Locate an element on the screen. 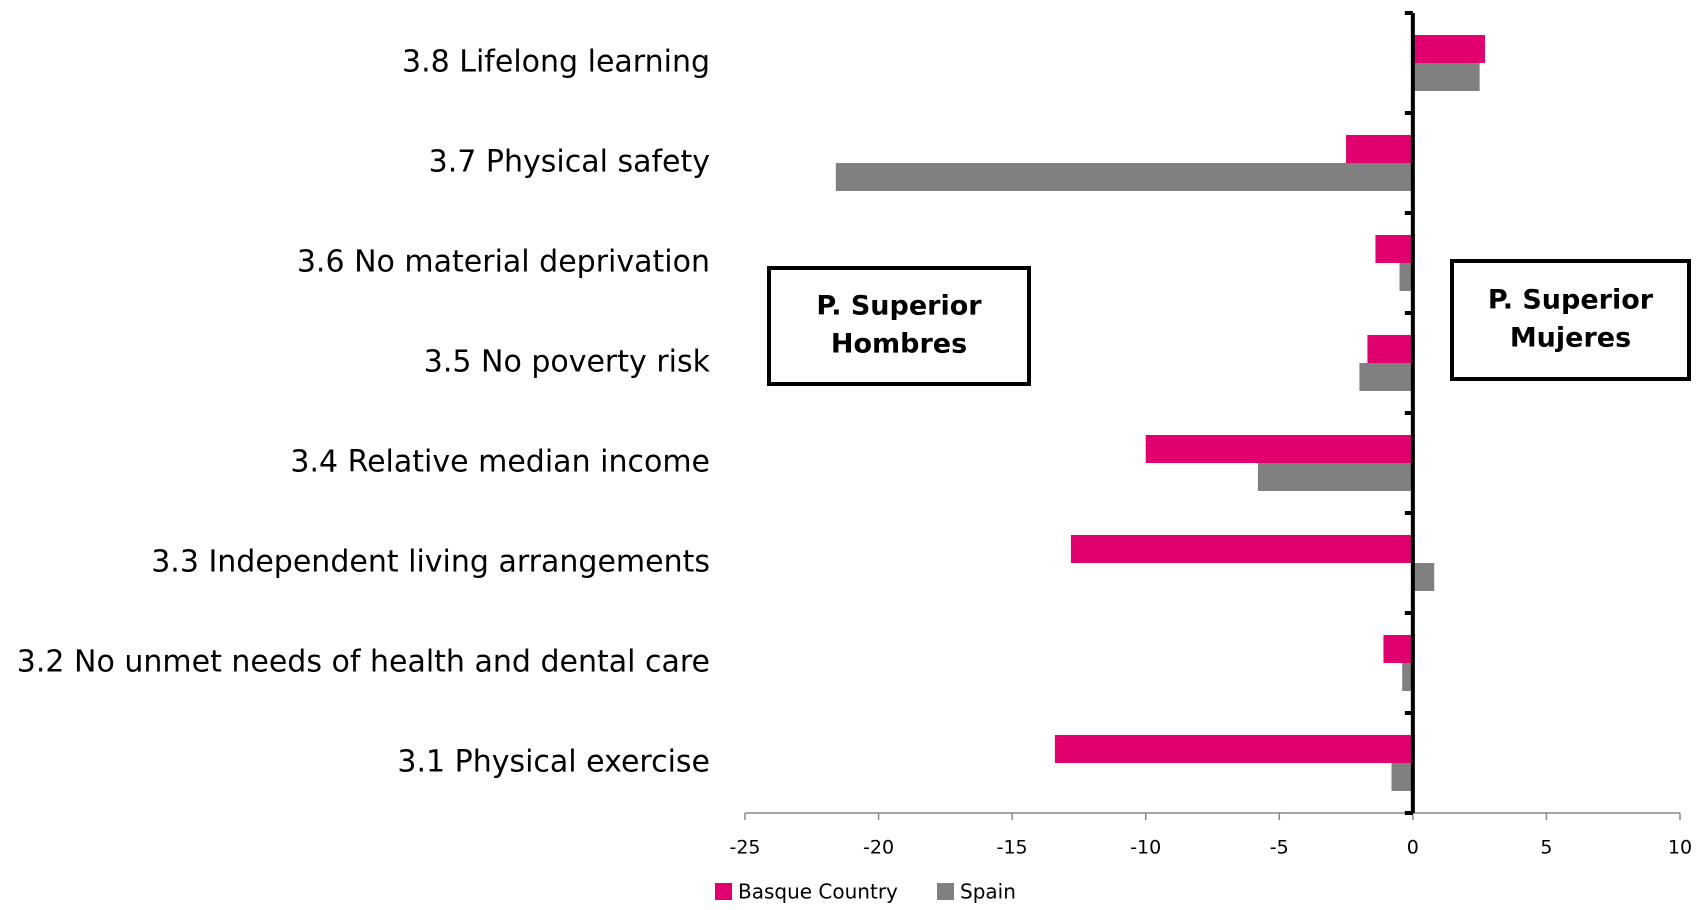  x-tick-label: -5 is located at coordinates (1279, 848).